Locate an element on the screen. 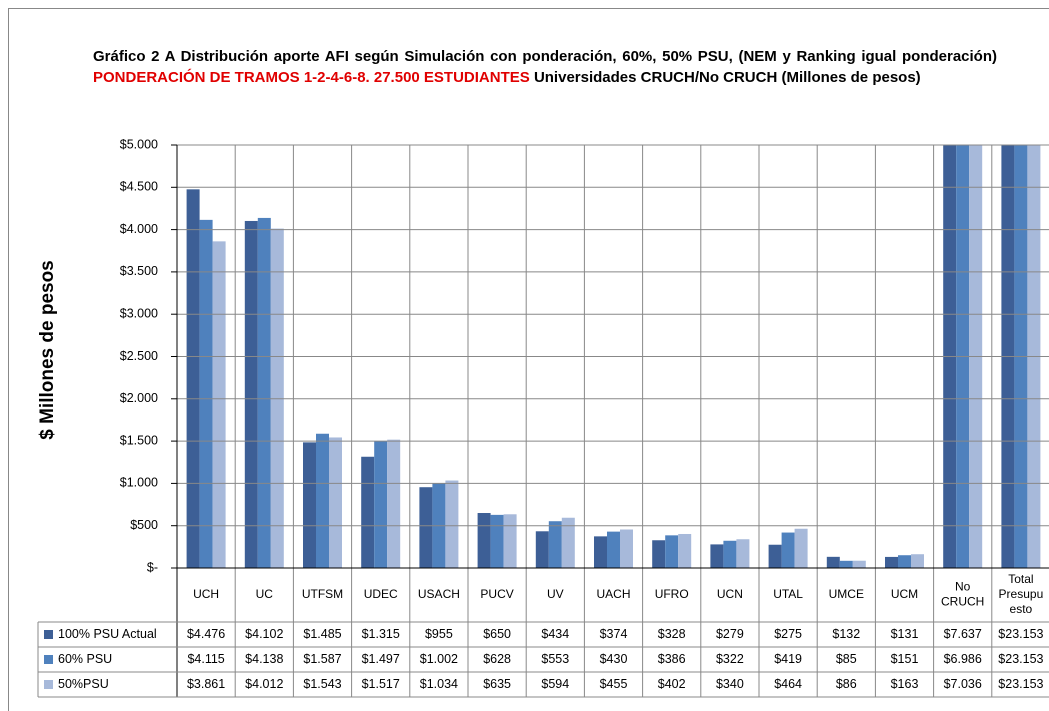  y-tick-label: $- is located at coordinates (152, 567).